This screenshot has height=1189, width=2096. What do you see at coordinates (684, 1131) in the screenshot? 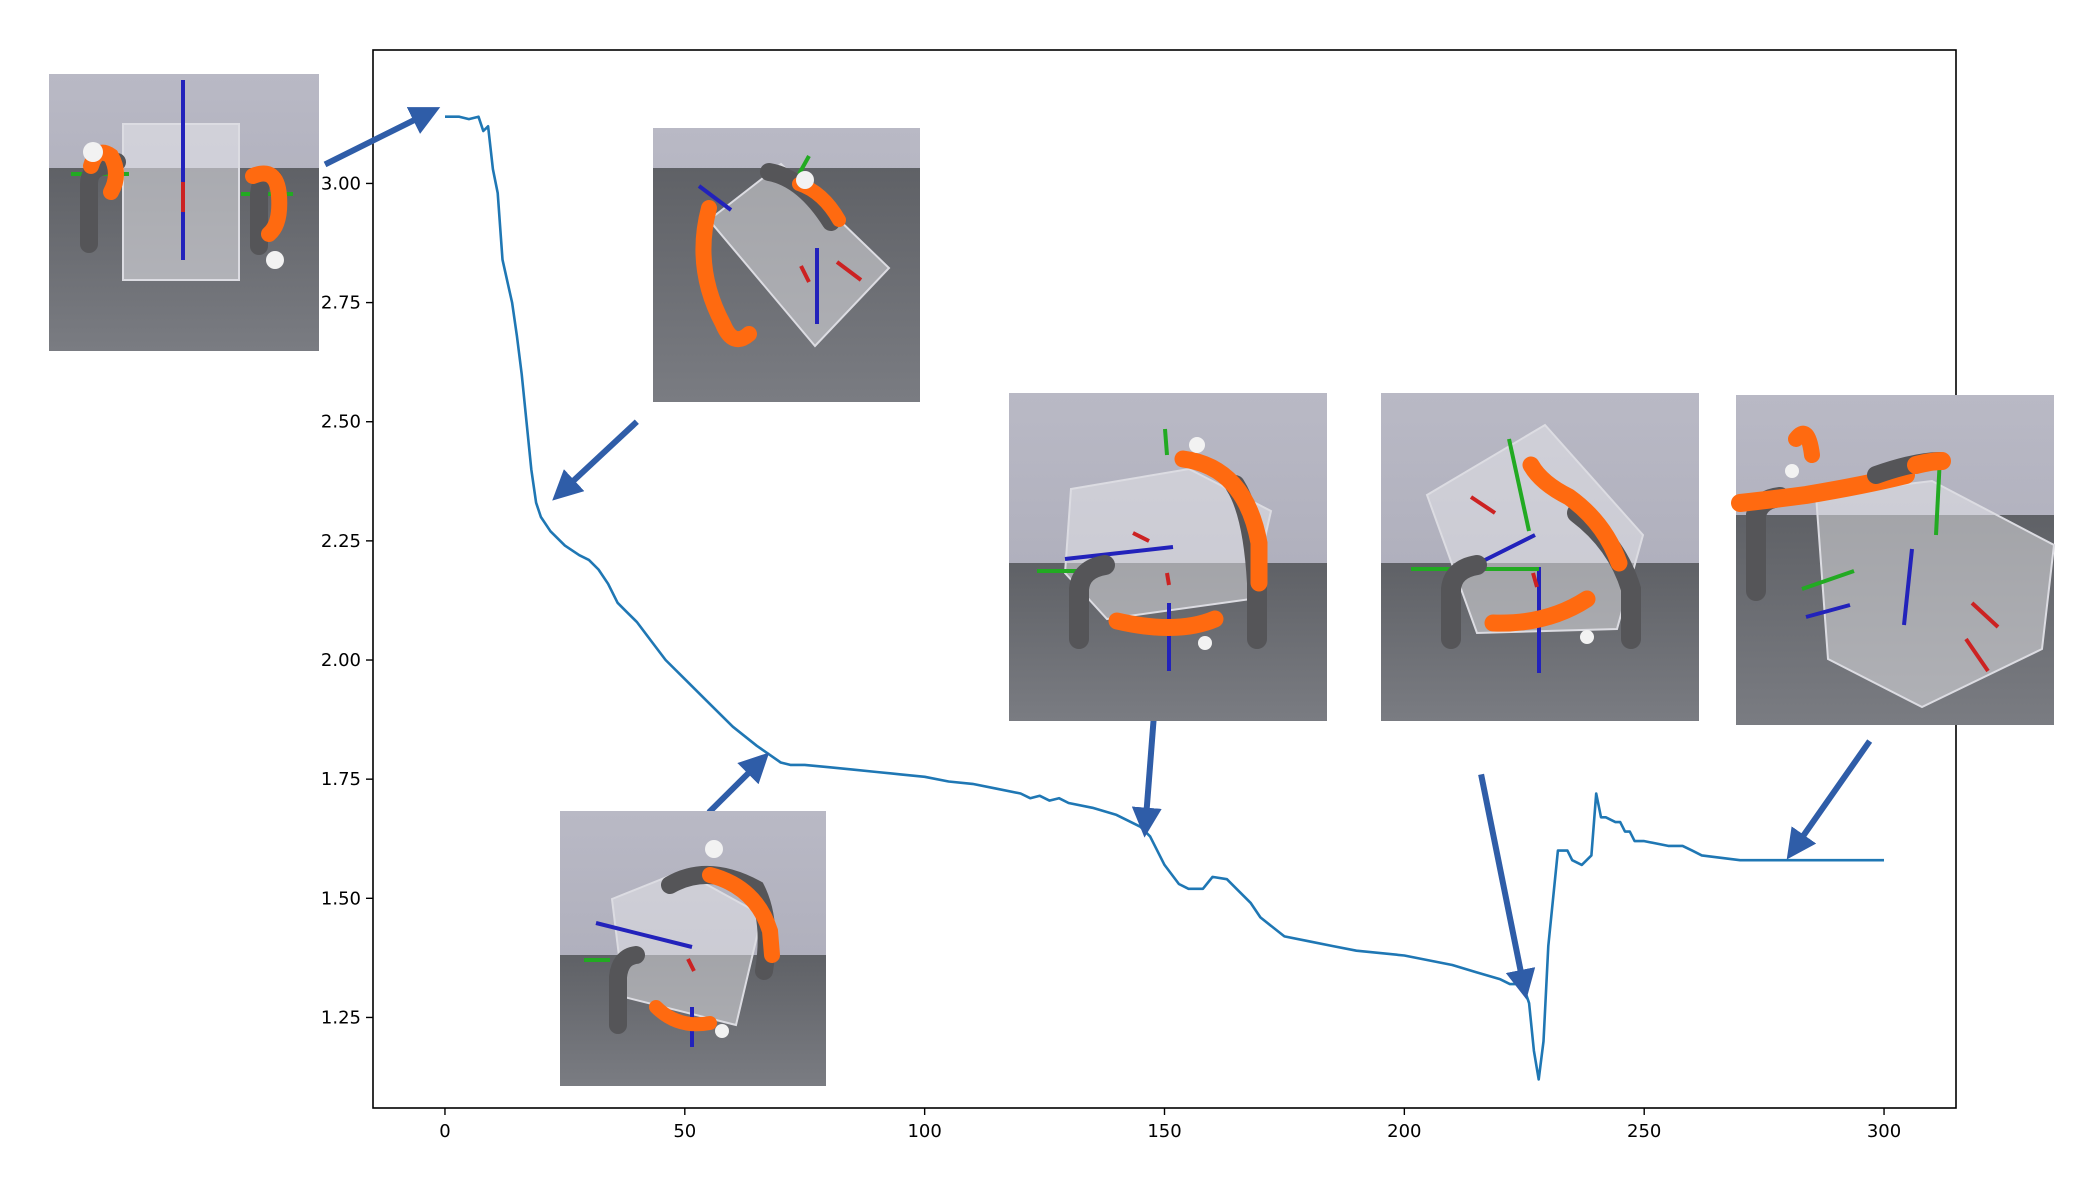
I see `x-tick-label: 50` at bounding box center [684, 1131].